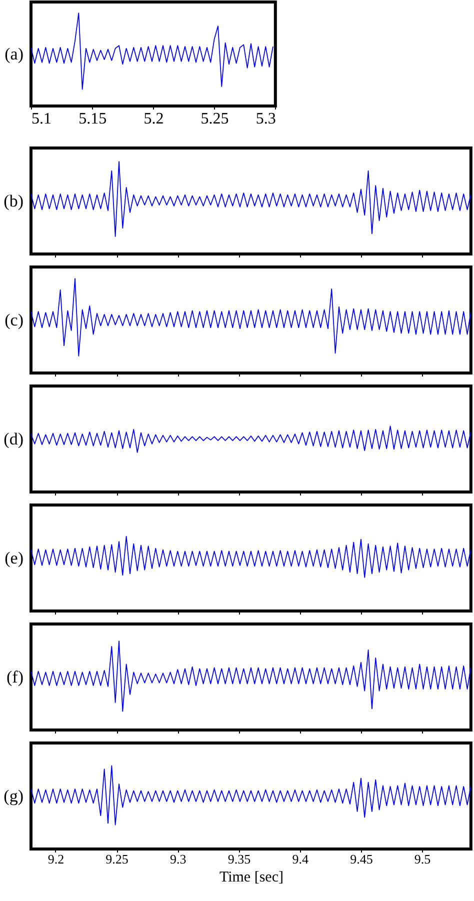  What do you see at coordinates (422, 859) in the screenshot?
I see `x-tick-label: 9.5` at bounding box center [422, 859].